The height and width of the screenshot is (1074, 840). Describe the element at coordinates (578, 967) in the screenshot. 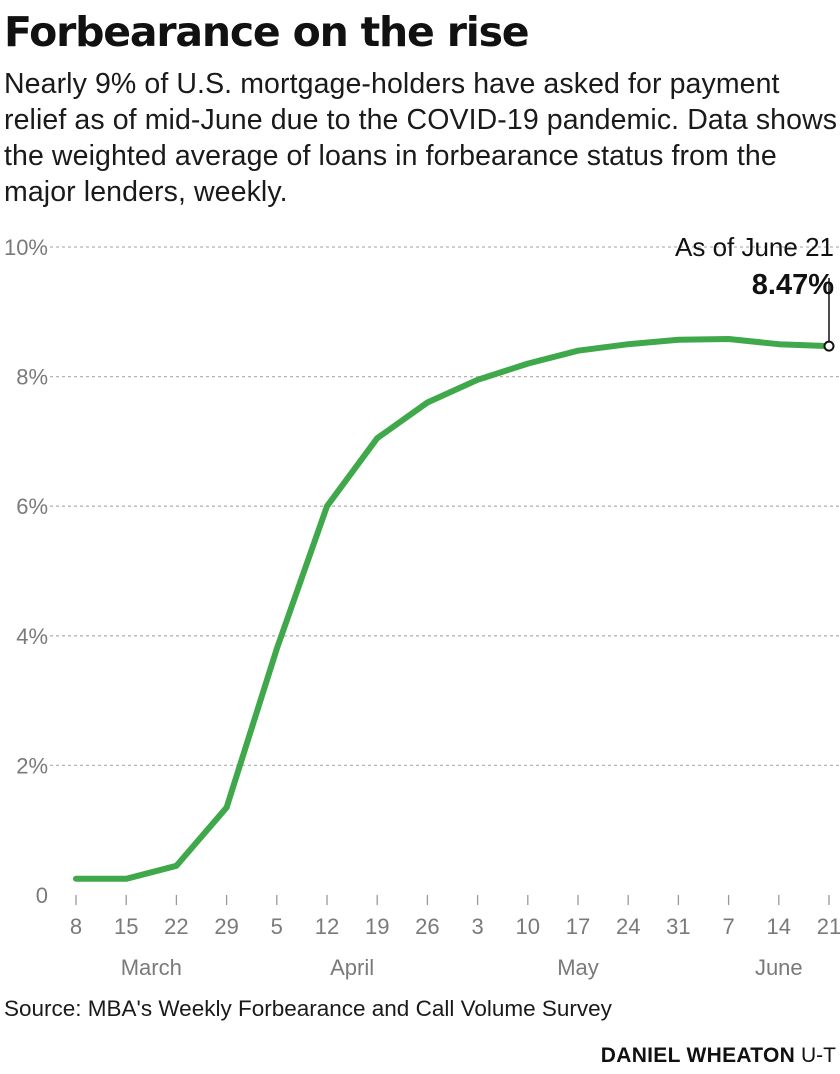

I see `month-label: May` at that location.